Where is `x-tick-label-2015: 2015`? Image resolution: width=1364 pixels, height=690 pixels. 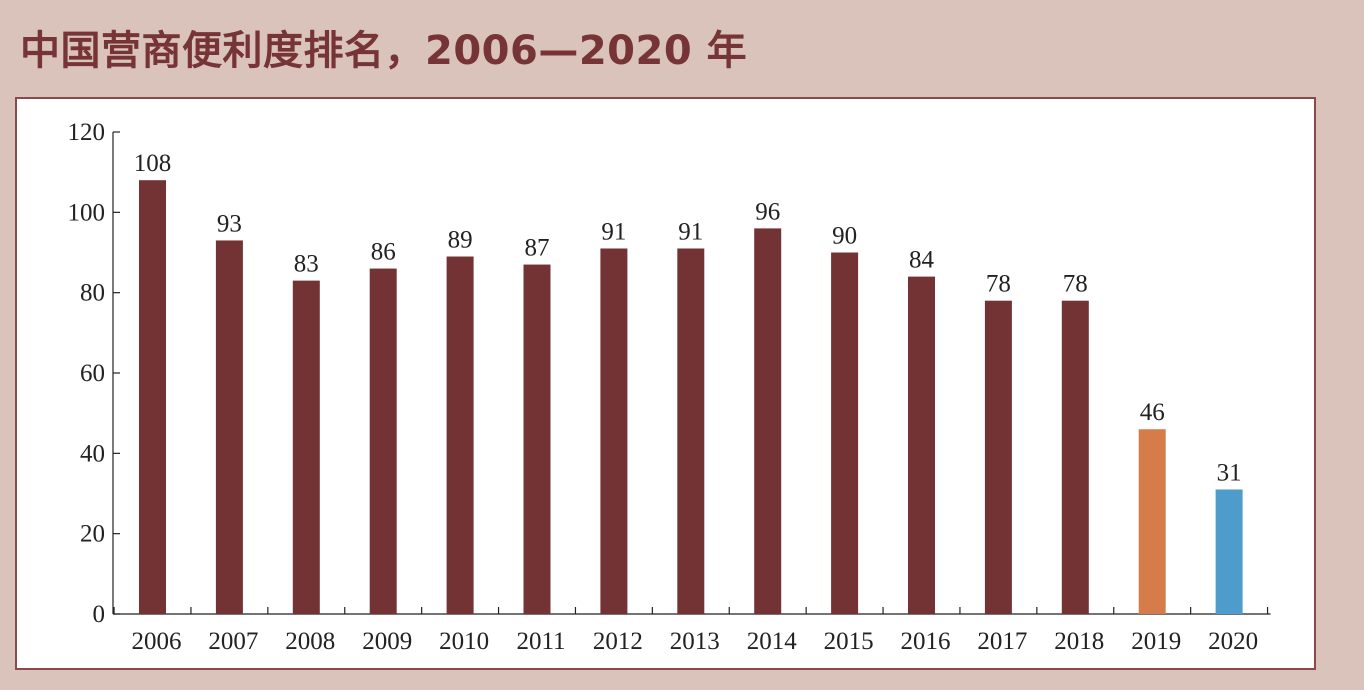
x-tick-label-2015: 2015 is located at coordinates (849, 641).